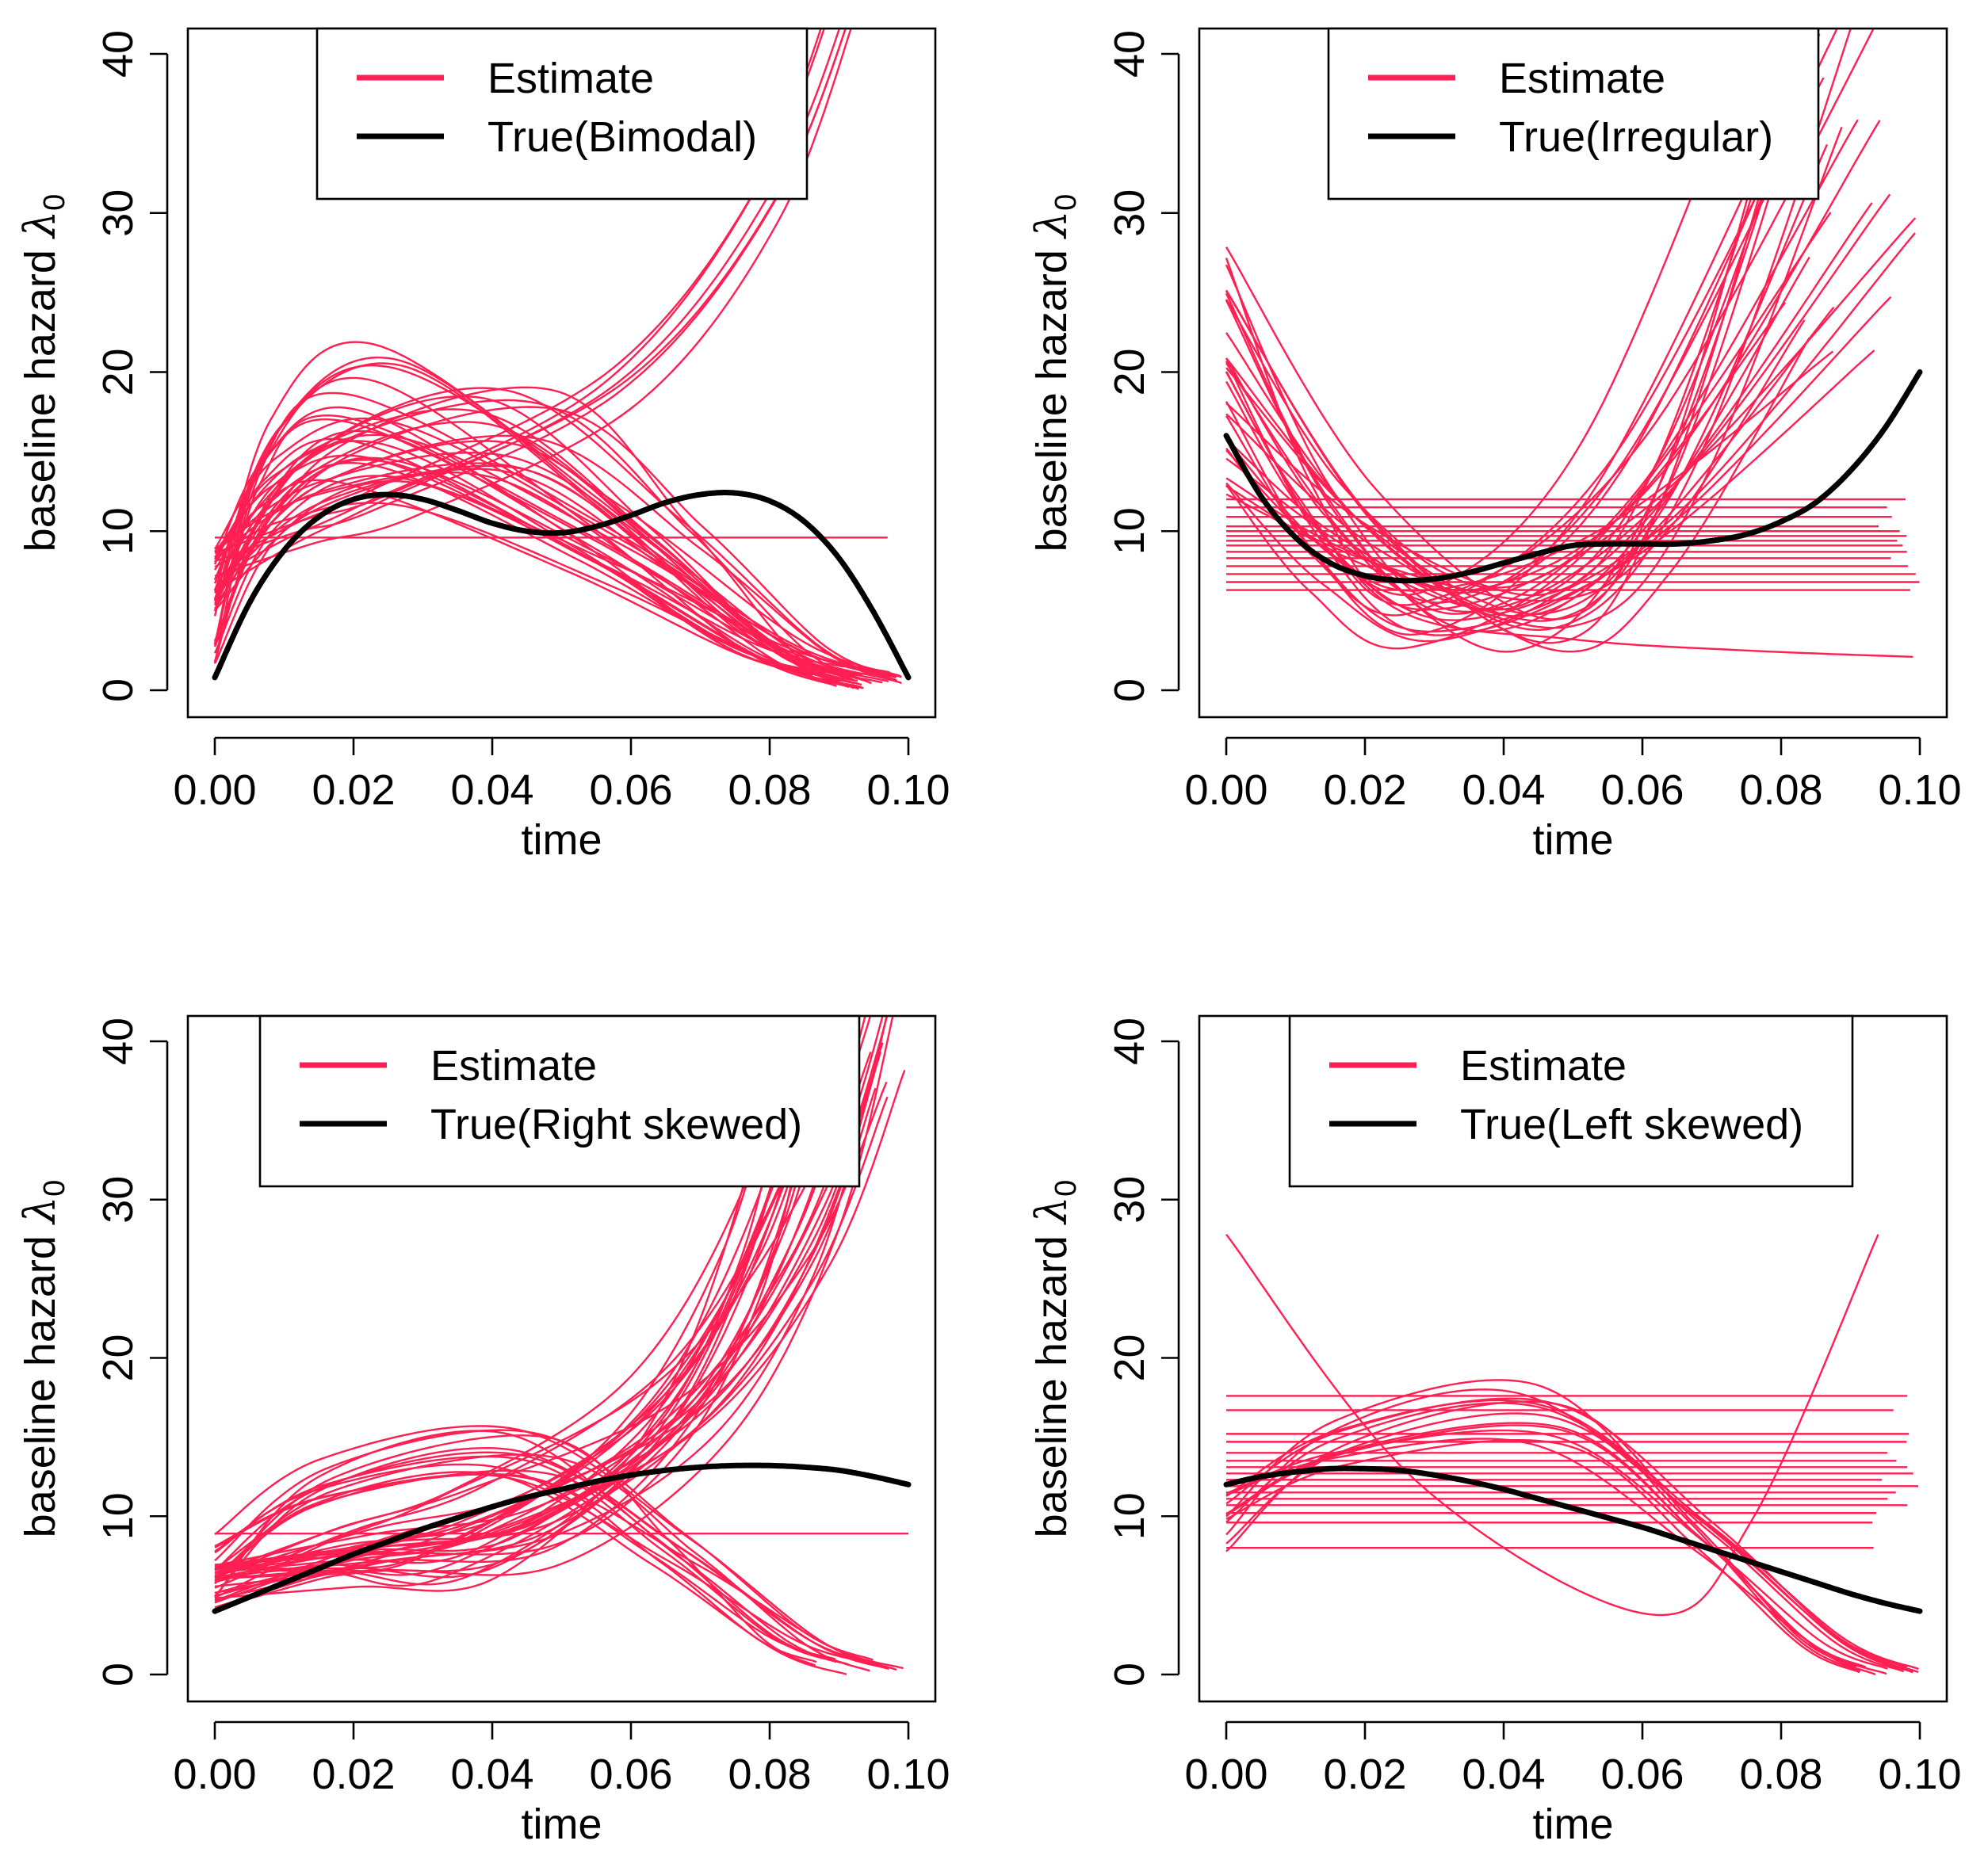 The image size is (1988, 1875). I want to click on legend: Estimate True(Bimodal), so click(562, 113).